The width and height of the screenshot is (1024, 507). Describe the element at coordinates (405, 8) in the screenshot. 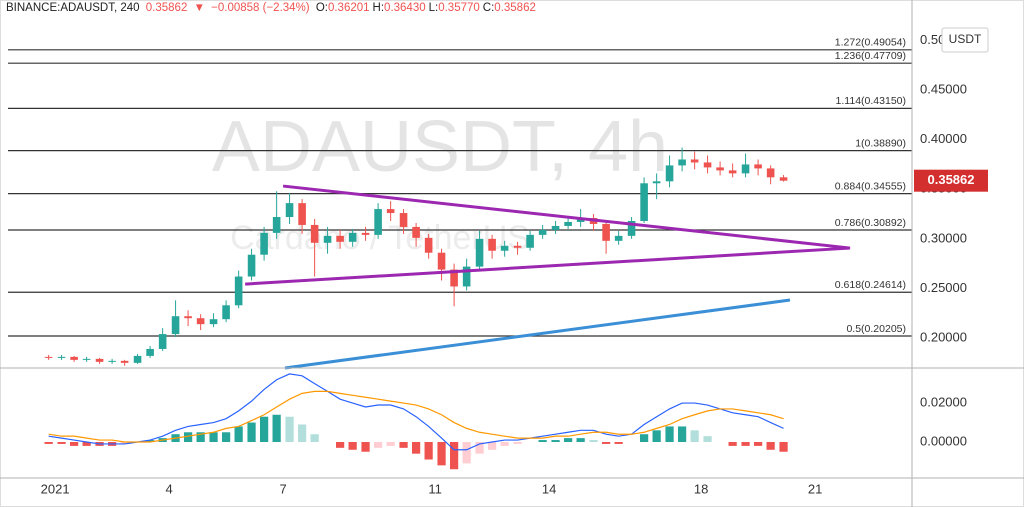

I see `field-value: 0.36430` at that location.